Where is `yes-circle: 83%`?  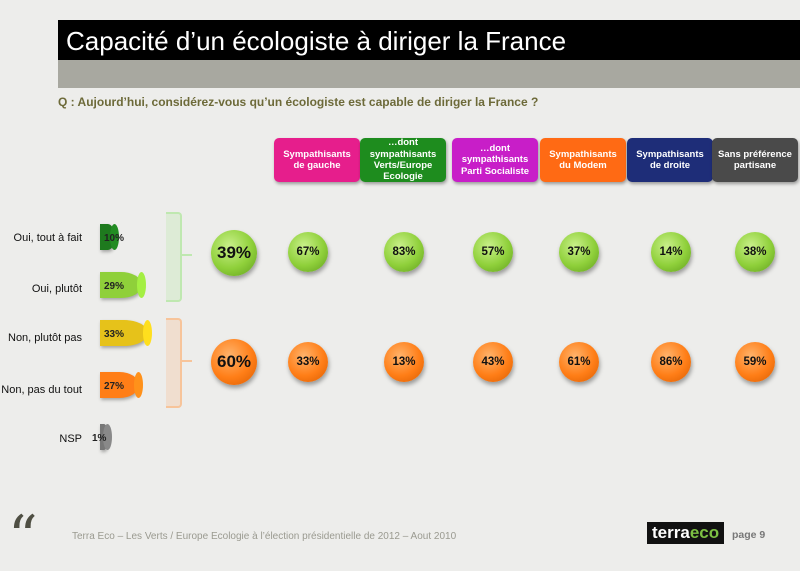
yes-circle: 83% is located at coordinates (404, 252).